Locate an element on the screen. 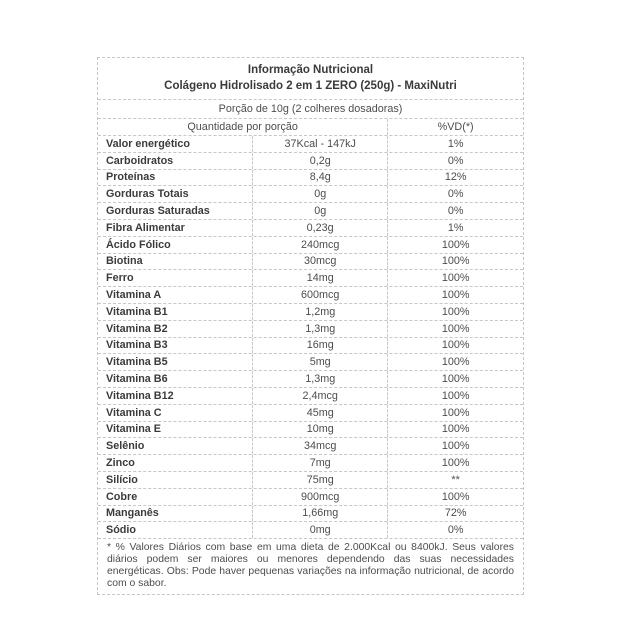 This screenshot has height=636, width=638. nutrient-quantity: 240mcg is located at coordinates (321, 244).